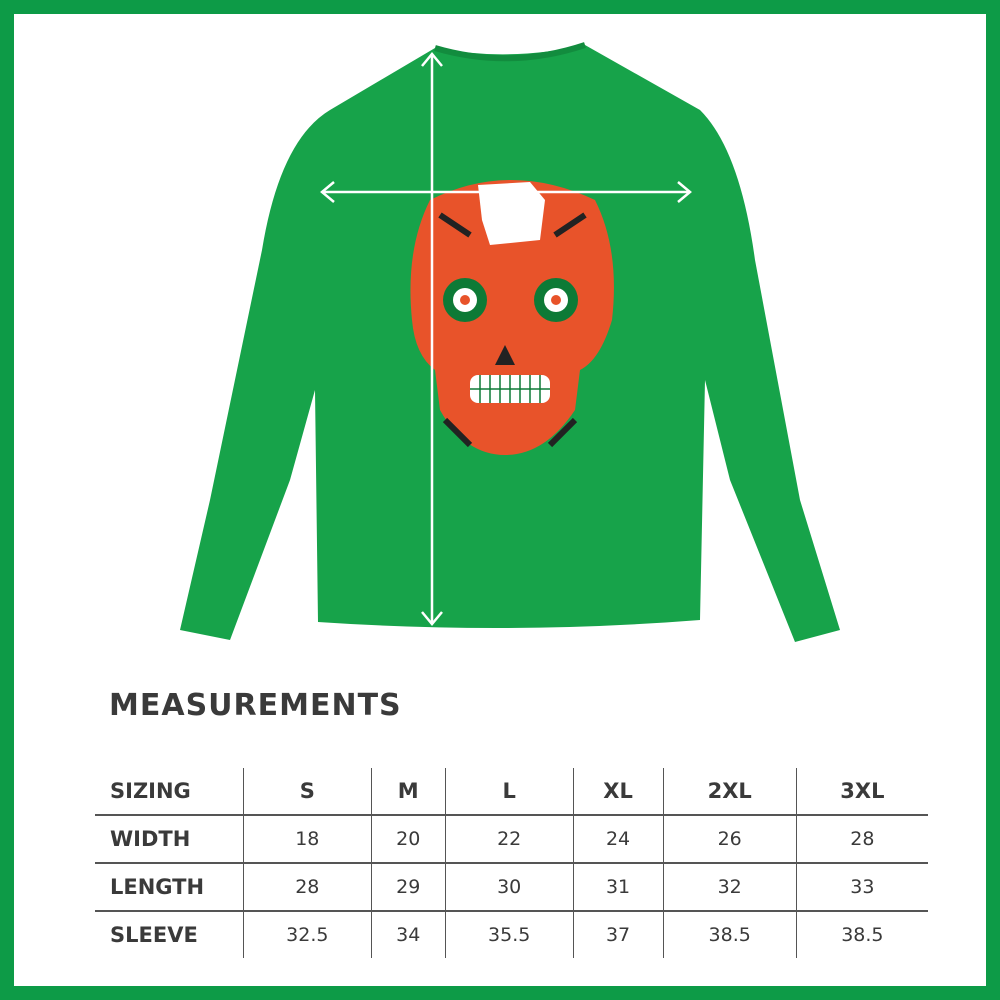  I want to click on skull-graphic, so click(512, 317).